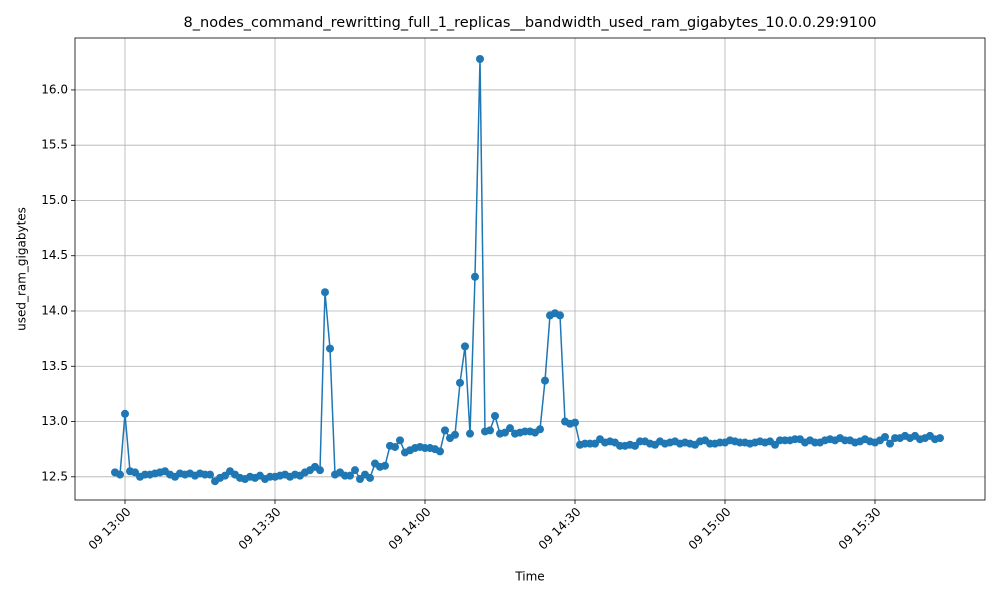 The image size is (1000, 600). Describe the element at coordinates (54, 366) in the screenshot. I see `y-tick-label: 13.5` at that location.